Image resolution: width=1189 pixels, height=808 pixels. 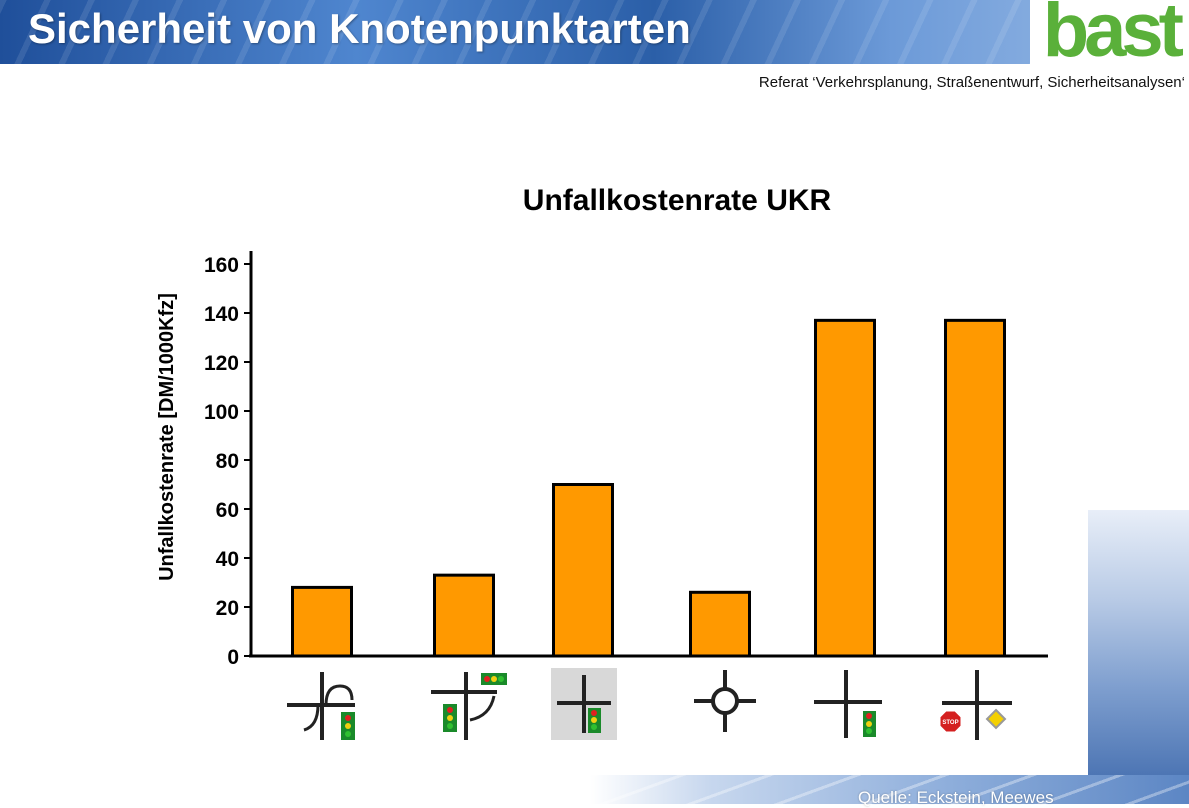 I want to click on roundabout-icon, so click(x=725, y=701).